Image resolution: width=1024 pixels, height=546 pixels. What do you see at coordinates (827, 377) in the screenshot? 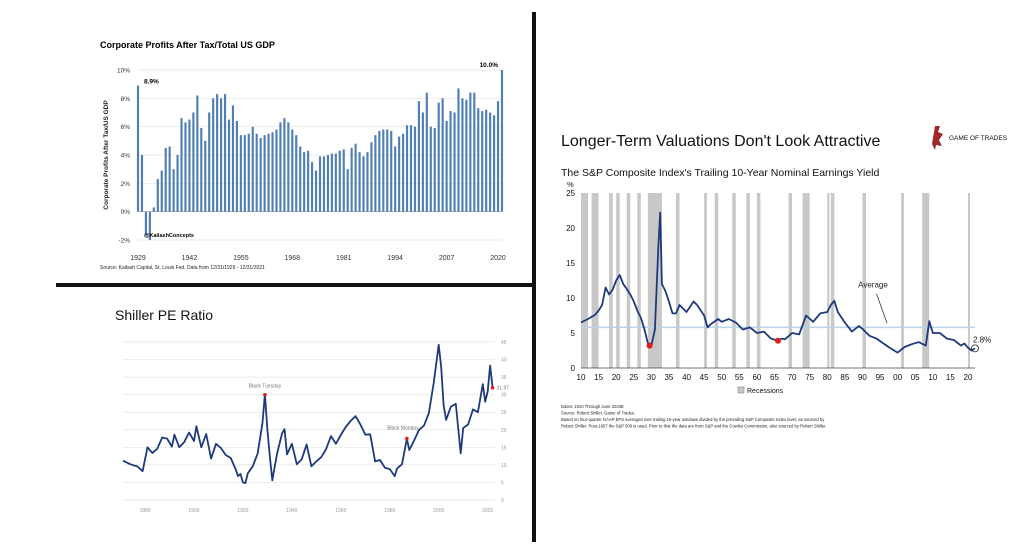
I see `x-tick-label: 80` at bounding box center [827, 377].